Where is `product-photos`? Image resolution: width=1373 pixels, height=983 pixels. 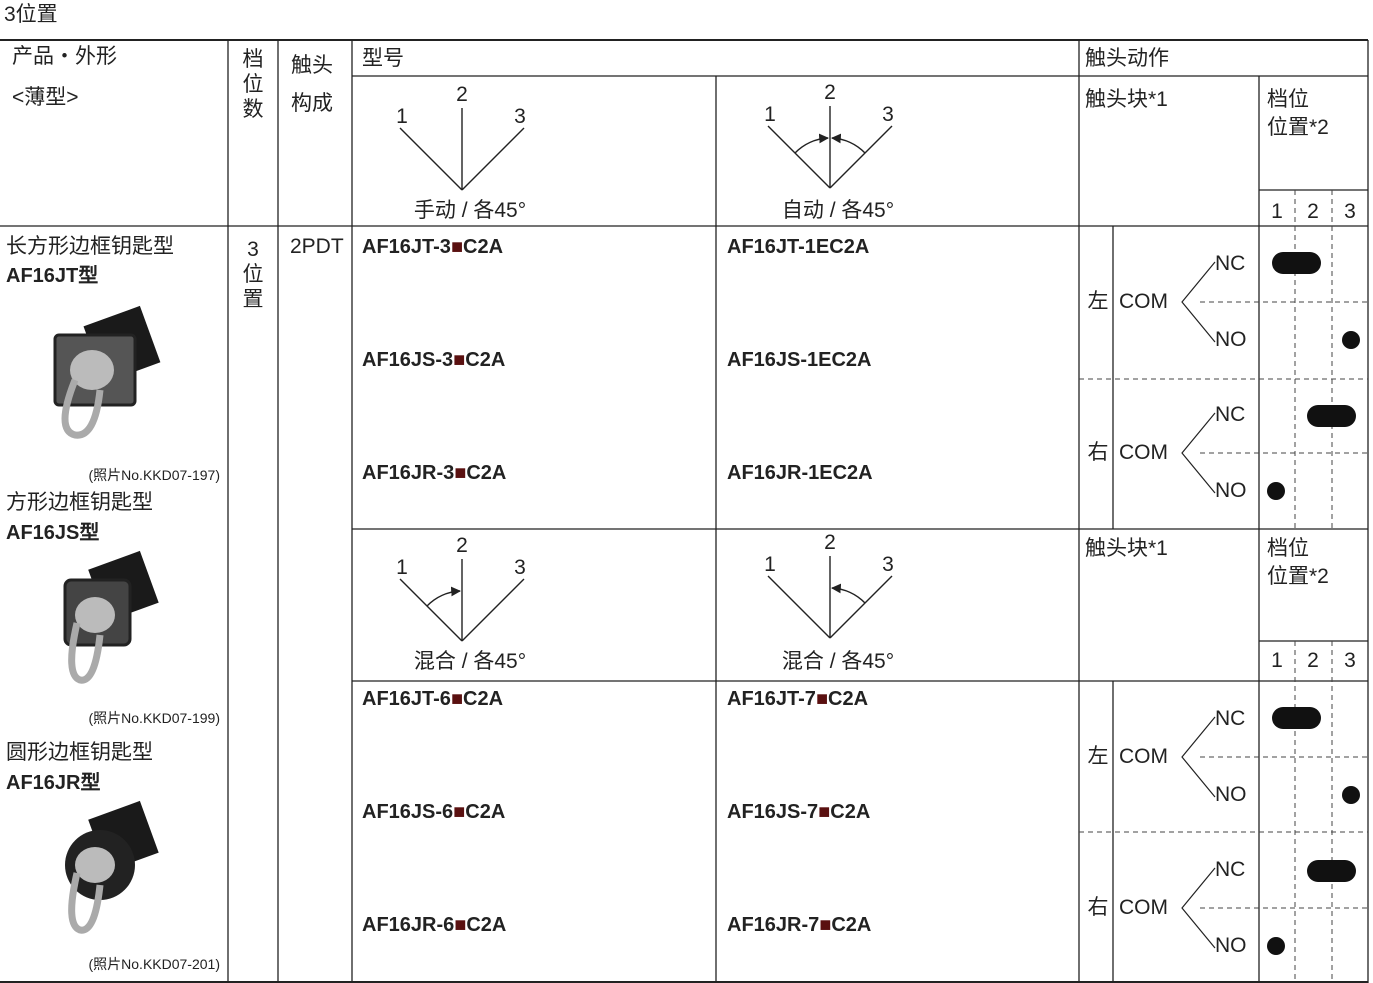
product-photos is located at coordinates (107, 619).